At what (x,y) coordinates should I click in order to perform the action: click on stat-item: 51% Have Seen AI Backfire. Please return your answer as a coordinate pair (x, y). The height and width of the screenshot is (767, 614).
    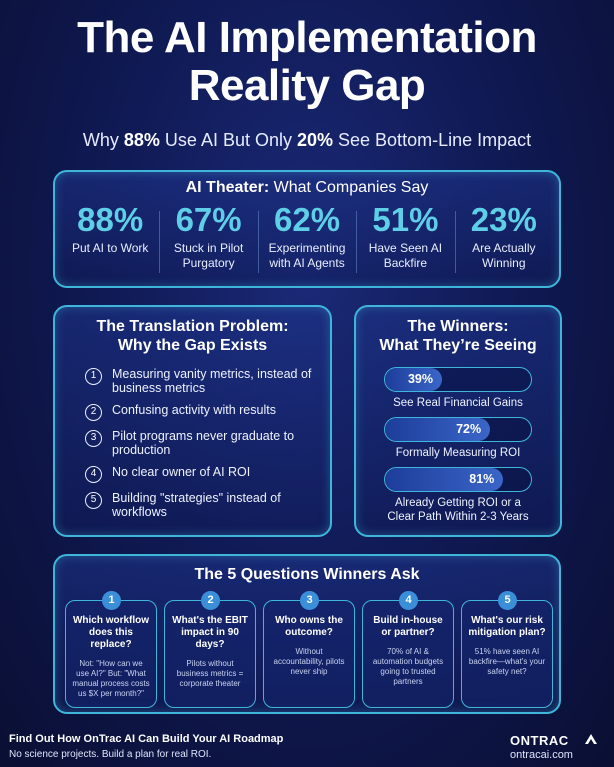
    Looking at the image, I should click on (405, 237).